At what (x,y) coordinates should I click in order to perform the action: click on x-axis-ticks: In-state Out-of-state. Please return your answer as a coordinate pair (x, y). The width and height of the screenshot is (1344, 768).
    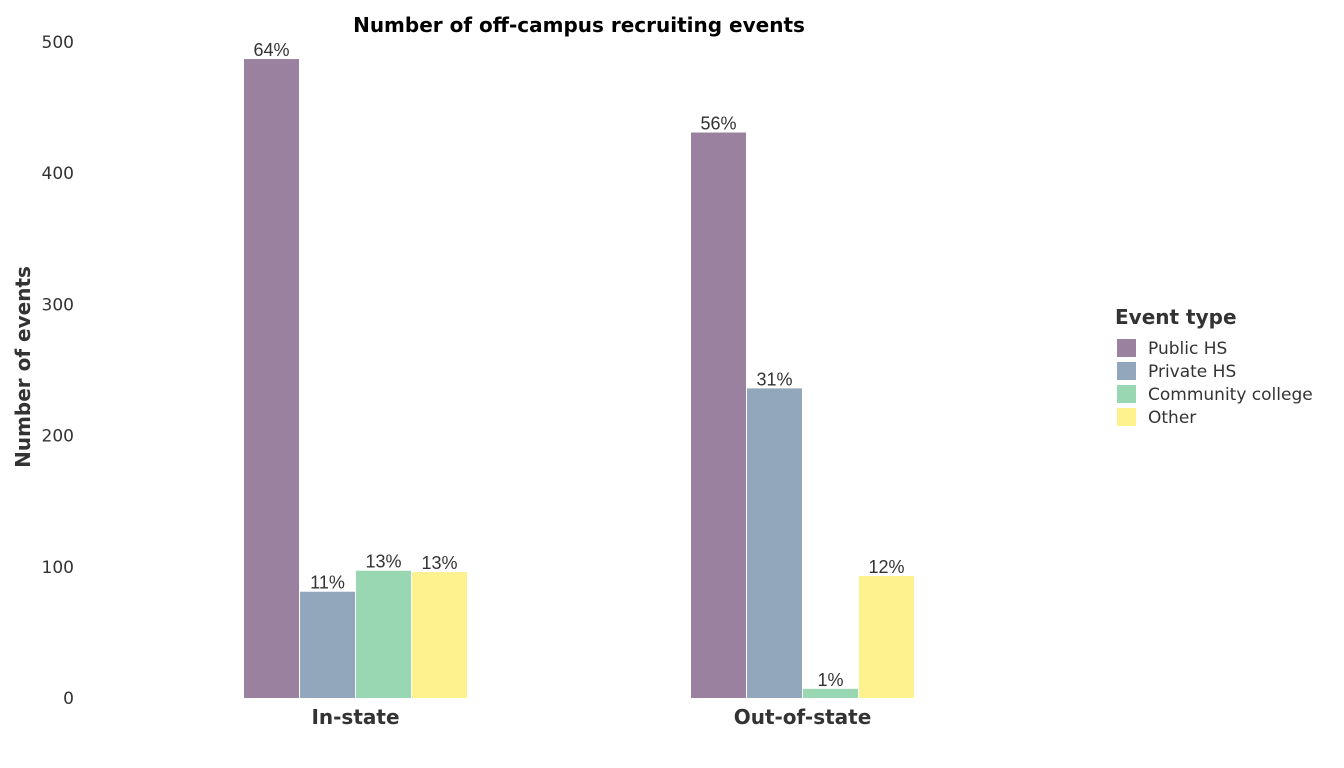
    Looking at the image, I should click on (591, 717).